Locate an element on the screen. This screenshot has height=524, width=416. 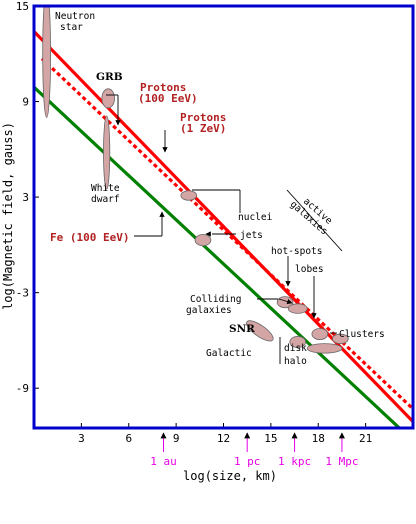
label-protons-100-l1: Protons is located at coordinates (163, 87).